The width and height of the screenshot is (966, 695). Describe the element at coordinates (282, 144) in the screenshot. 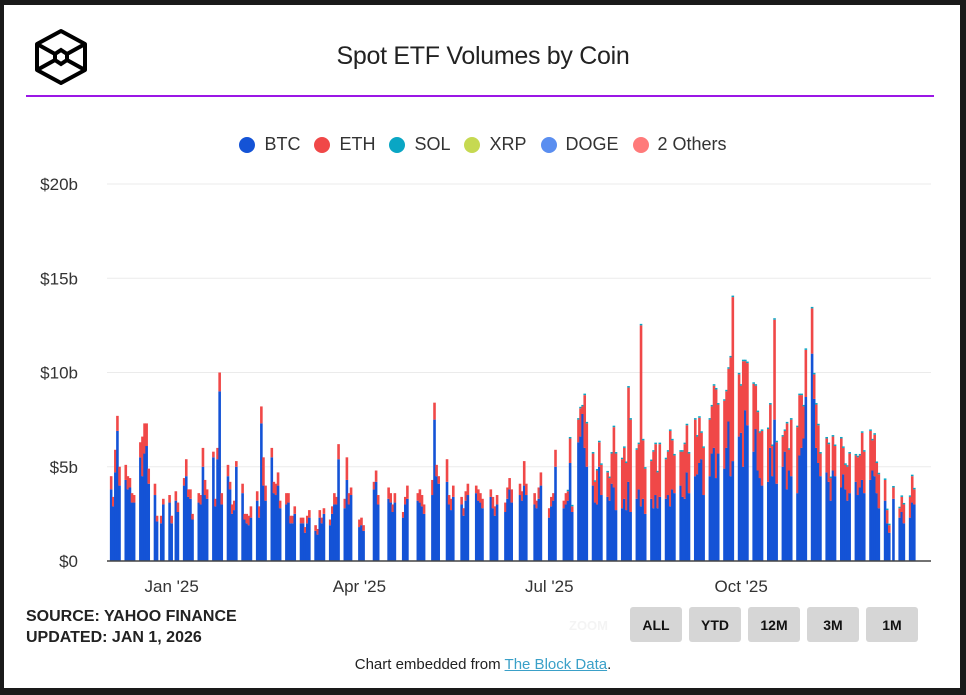

I see `legend-label: BTC` at that location.